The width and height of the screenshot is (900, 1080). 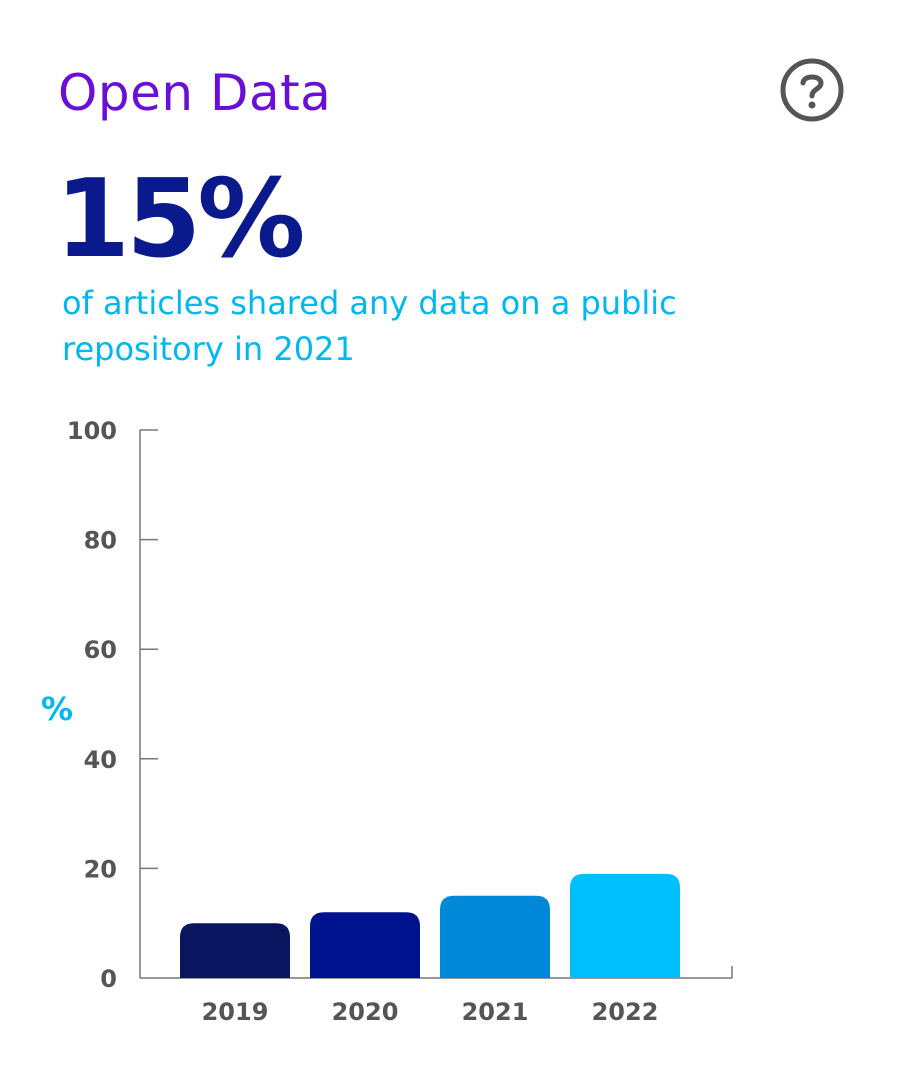 What do you see at coordinates (495, 936) in the screenshot?
I see `bar-2021` at bounding box center [495, 936].